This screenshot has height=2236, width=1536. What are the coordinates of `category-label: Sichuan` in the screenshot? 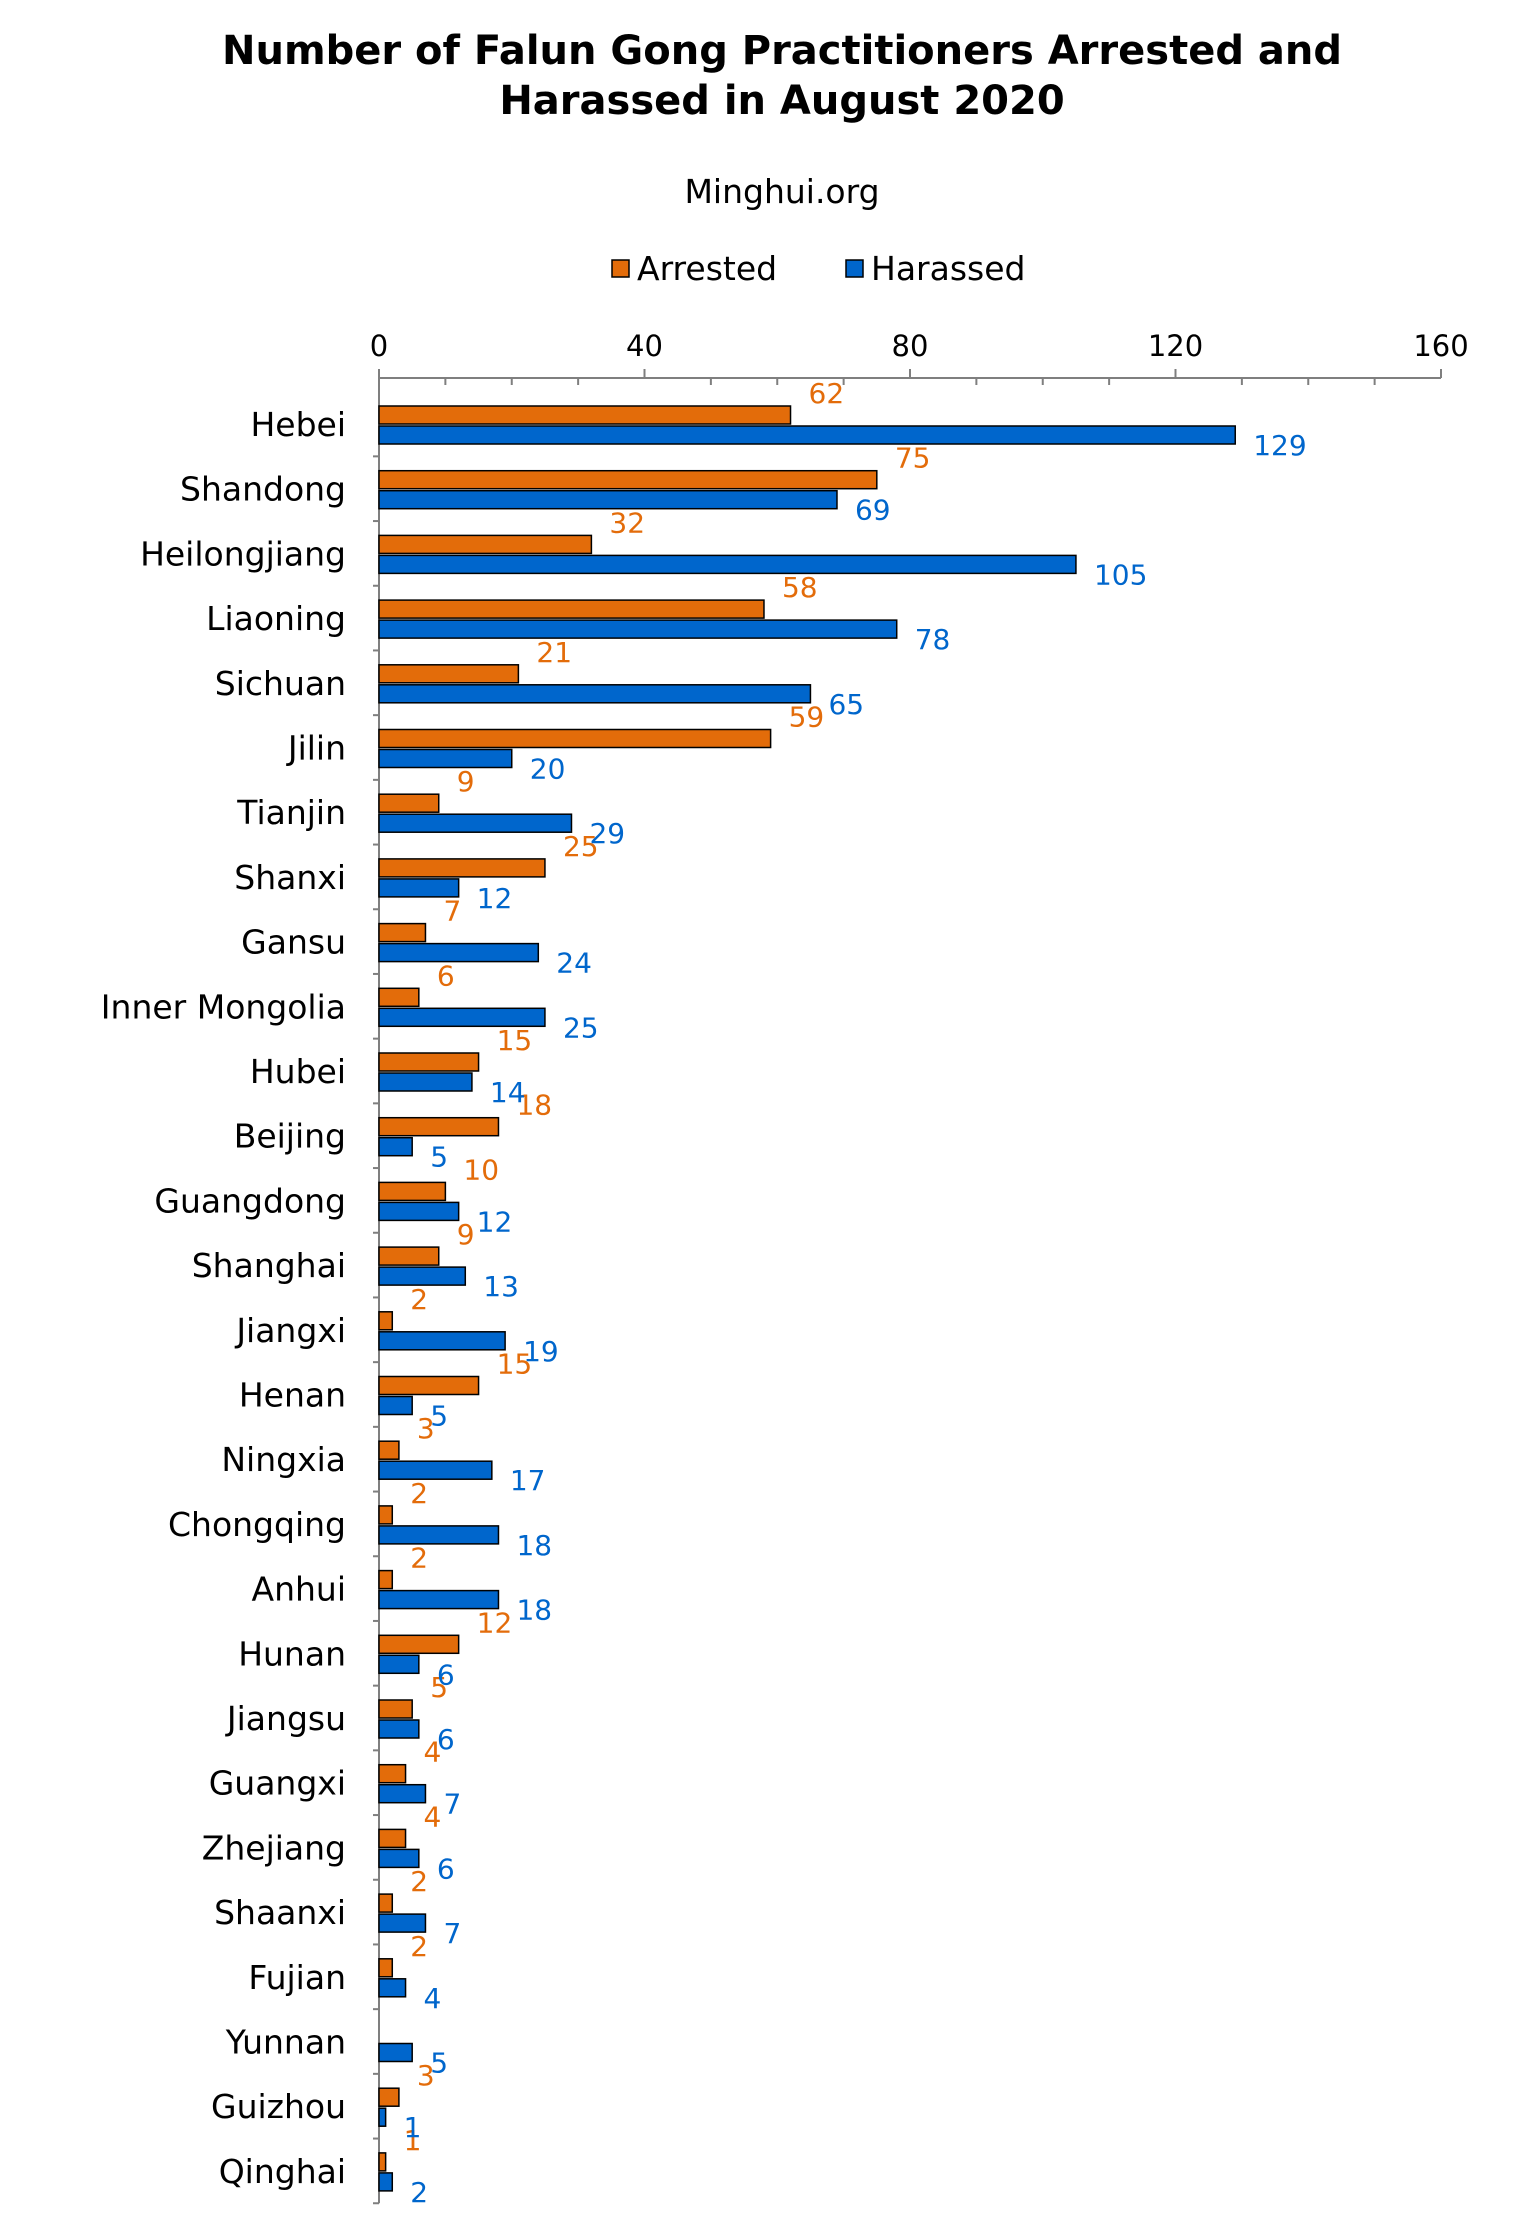 It's located at (280, 683).